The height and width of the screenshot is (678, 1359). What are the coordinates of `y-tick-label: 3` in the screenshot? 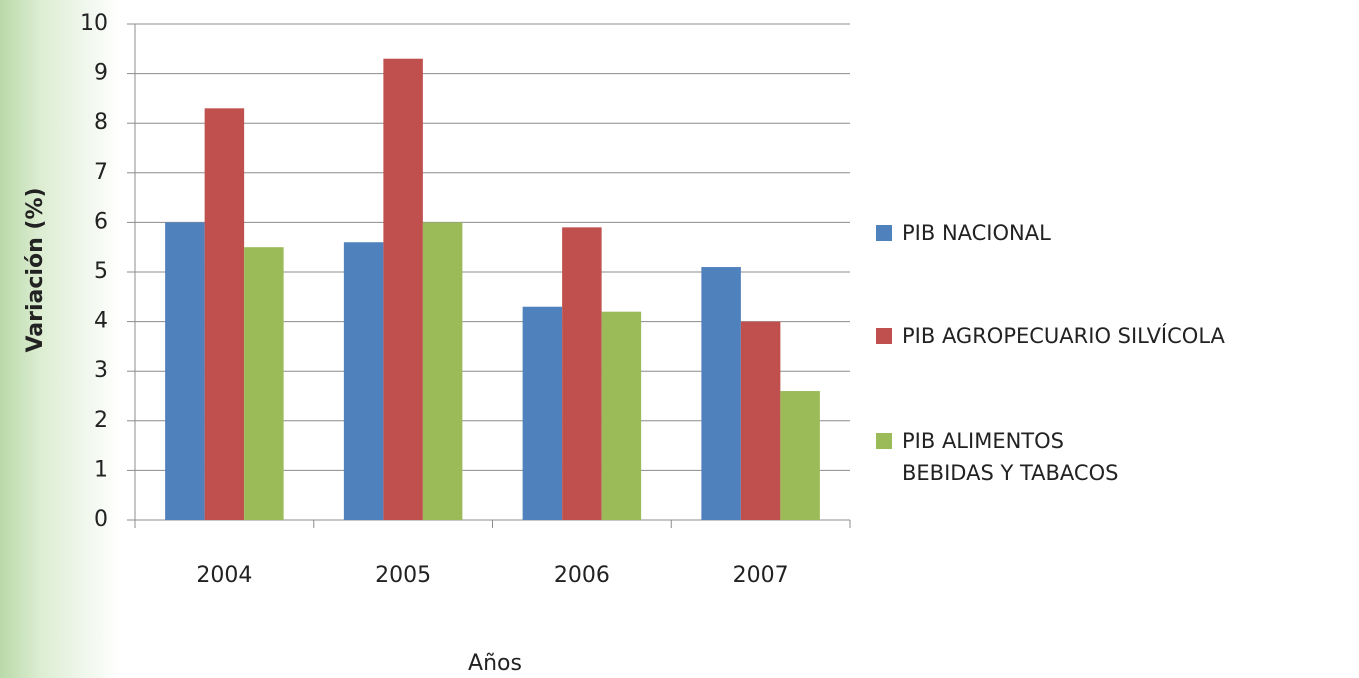 It's located at (101, 370).